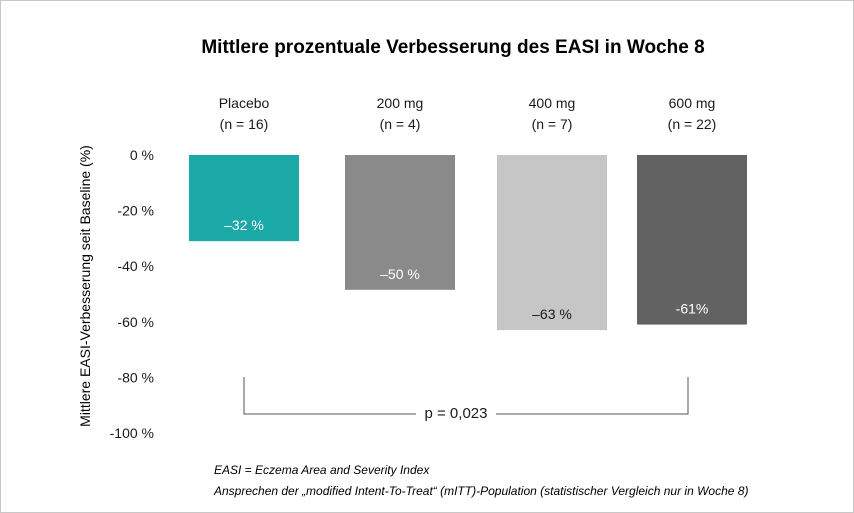 The image size is (854, 513). What do you see at coordinates (135, 377) in the screenshot?
I see `y-tick-label: -80 %` at bounding box center [135, 377].